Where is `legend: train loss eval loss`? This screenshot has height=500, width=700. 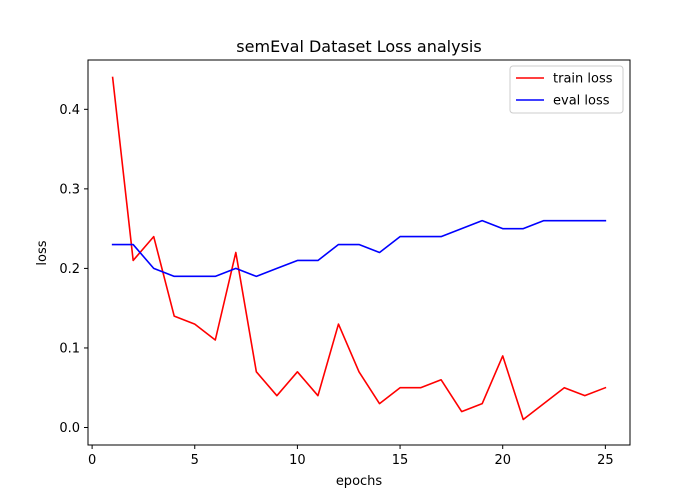
legend: train loss eval loss is located at coordinates (566, 89).